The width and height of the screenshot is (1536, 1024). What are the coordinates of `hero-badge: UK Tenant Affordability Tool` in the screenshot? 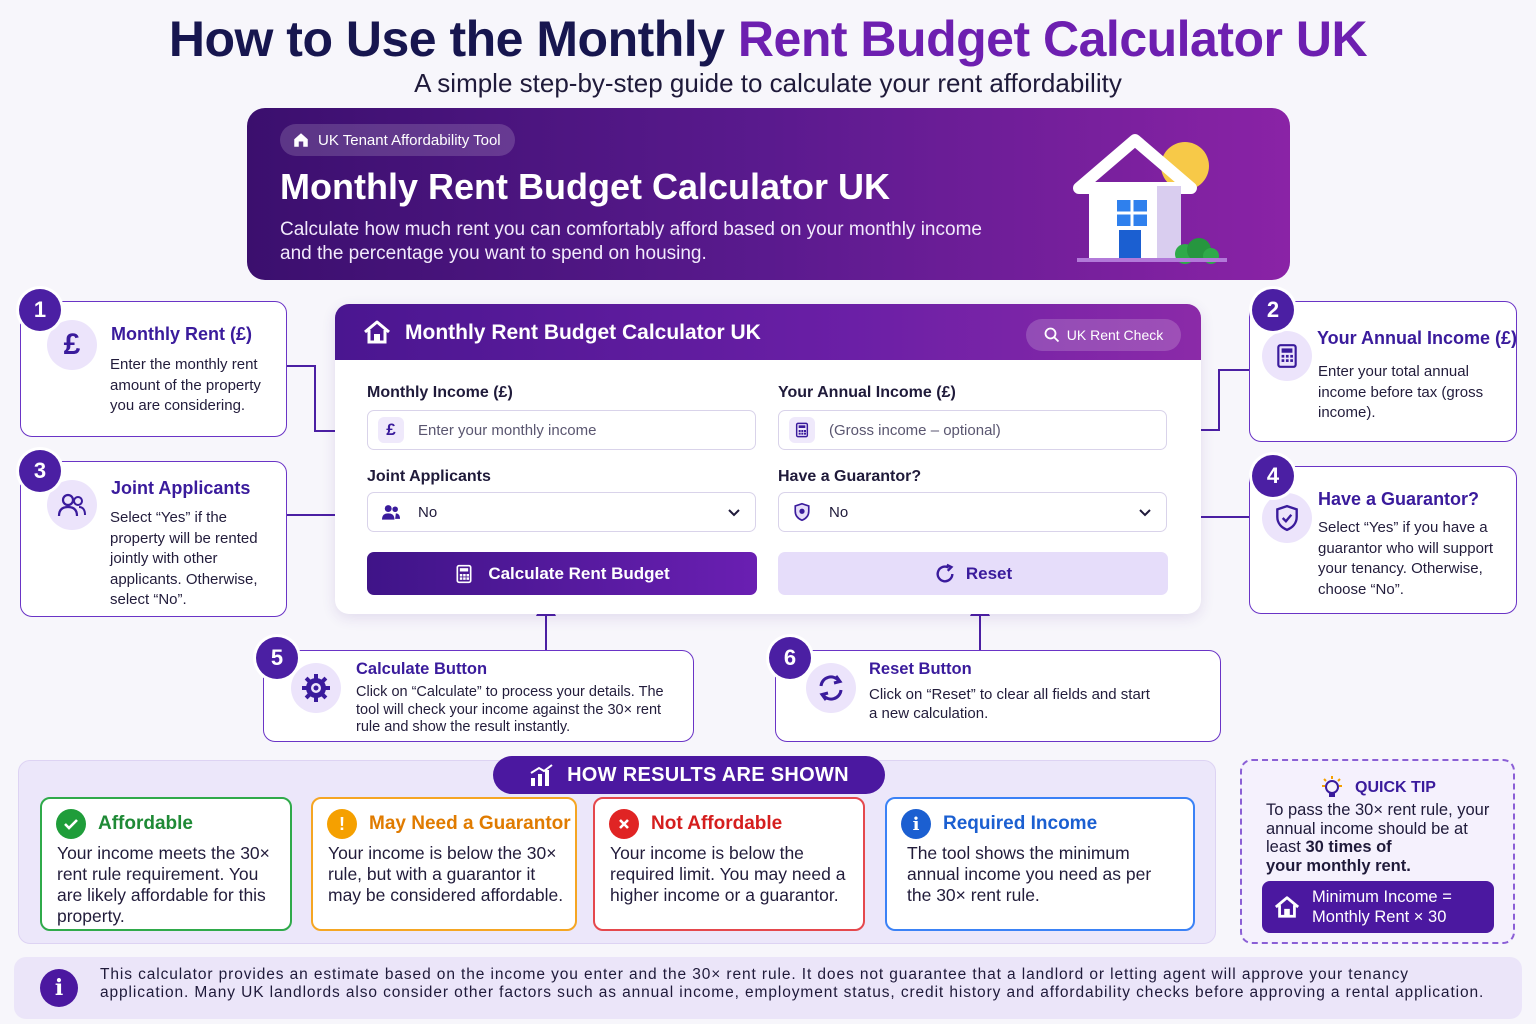 It's located at (397, 140).